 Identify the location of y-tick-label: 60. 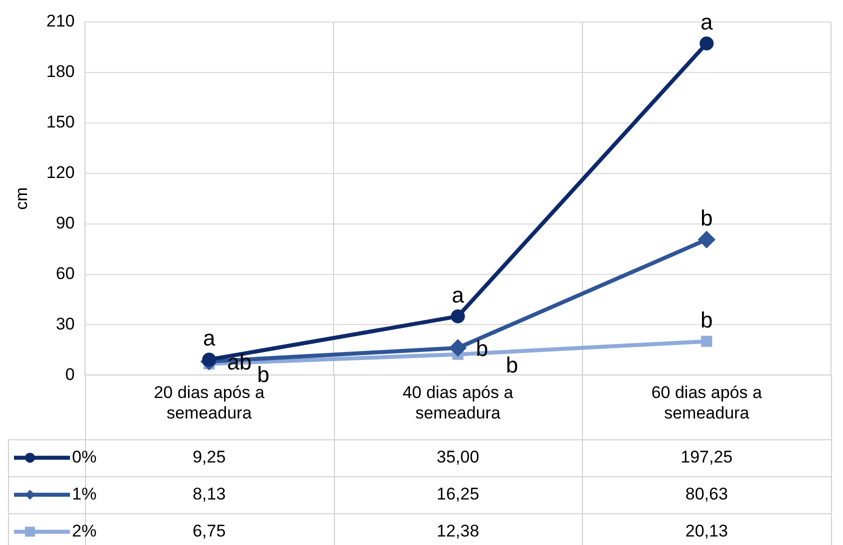
(65, 273).